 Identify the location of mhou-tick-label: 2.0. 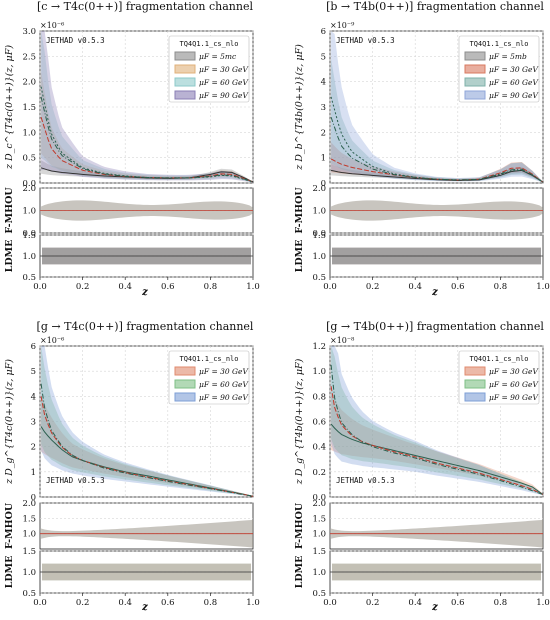
(29, 189).